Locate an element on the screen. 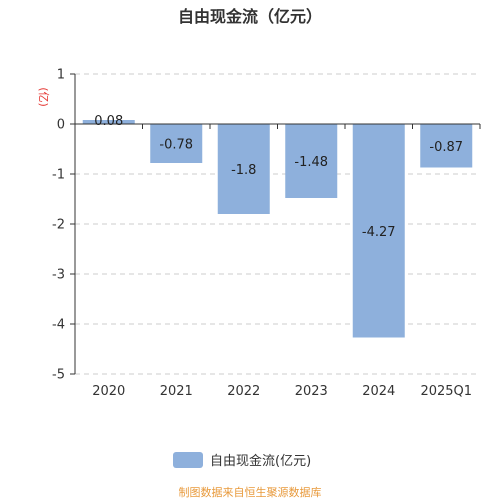 The width and height of the screenshot is (500, 500). y-tick-label: -3 is located at coordinates (58, 275).